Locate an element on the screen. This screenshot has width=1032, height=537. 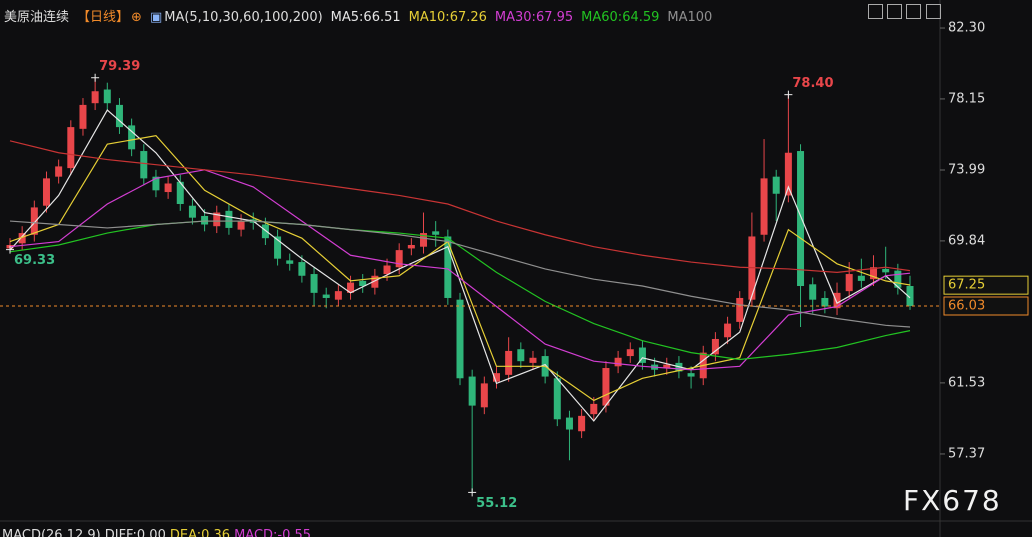
price-tag-box is located at coordinates (986, 285).